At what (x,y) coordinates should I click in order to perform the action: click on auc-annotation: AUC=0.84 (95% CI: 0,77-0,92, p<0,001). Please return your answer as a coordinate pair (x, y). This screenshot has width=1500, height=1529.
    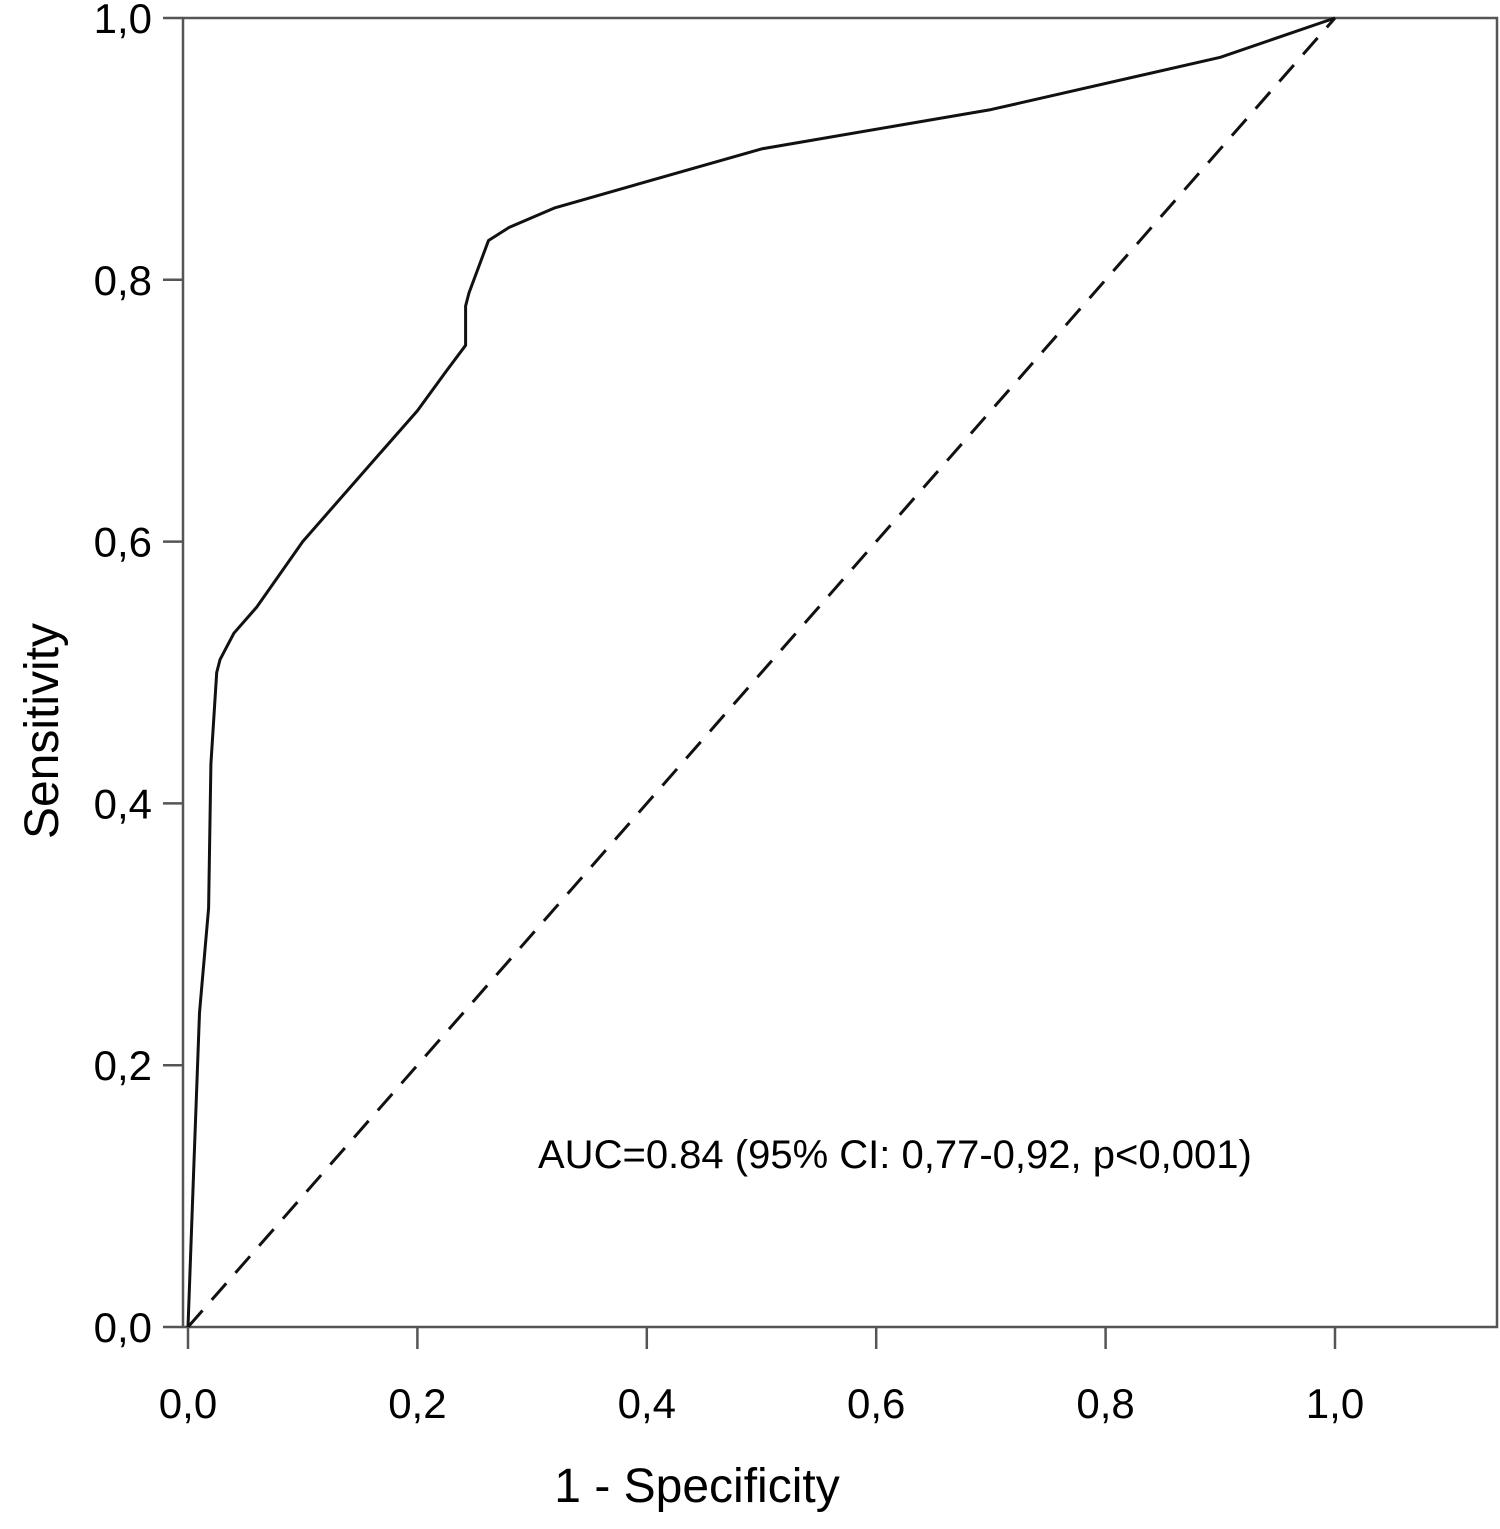
    Looking at the image, I should click on (895, 1155).